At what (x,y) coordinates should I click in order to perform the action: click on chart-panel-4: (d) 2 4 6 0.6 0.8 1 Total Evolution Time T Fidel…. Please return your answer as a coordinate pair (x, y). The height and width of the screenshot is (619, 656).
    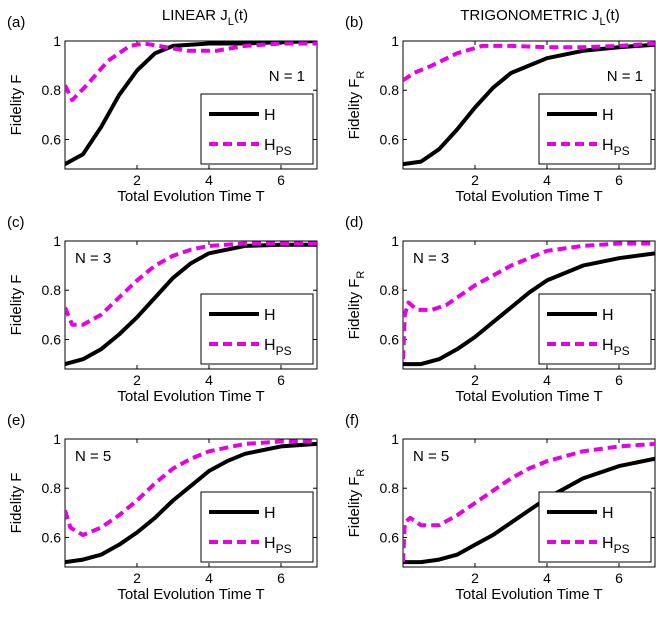
    Looking at the image, I should click on (500, 309).